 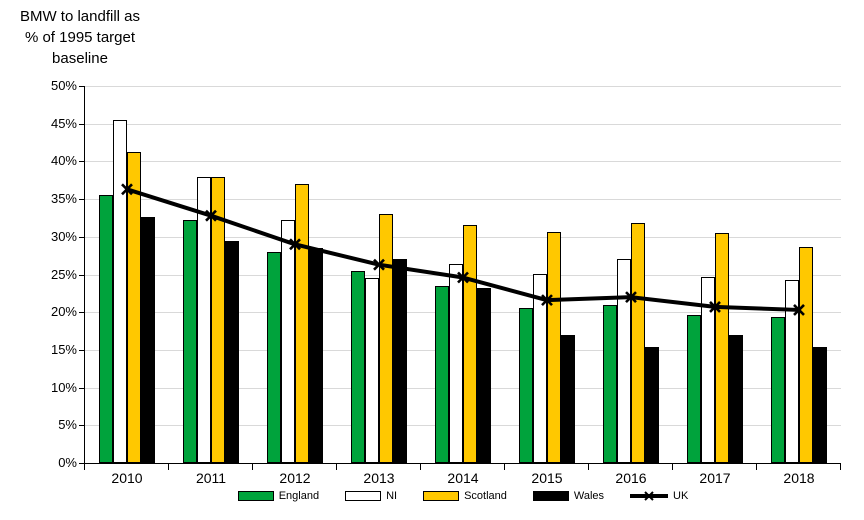 What do you see at coordinates (63, 123) in the screenshot?
I see `y-tick-label: 45%` at bounding box center [63, 123].